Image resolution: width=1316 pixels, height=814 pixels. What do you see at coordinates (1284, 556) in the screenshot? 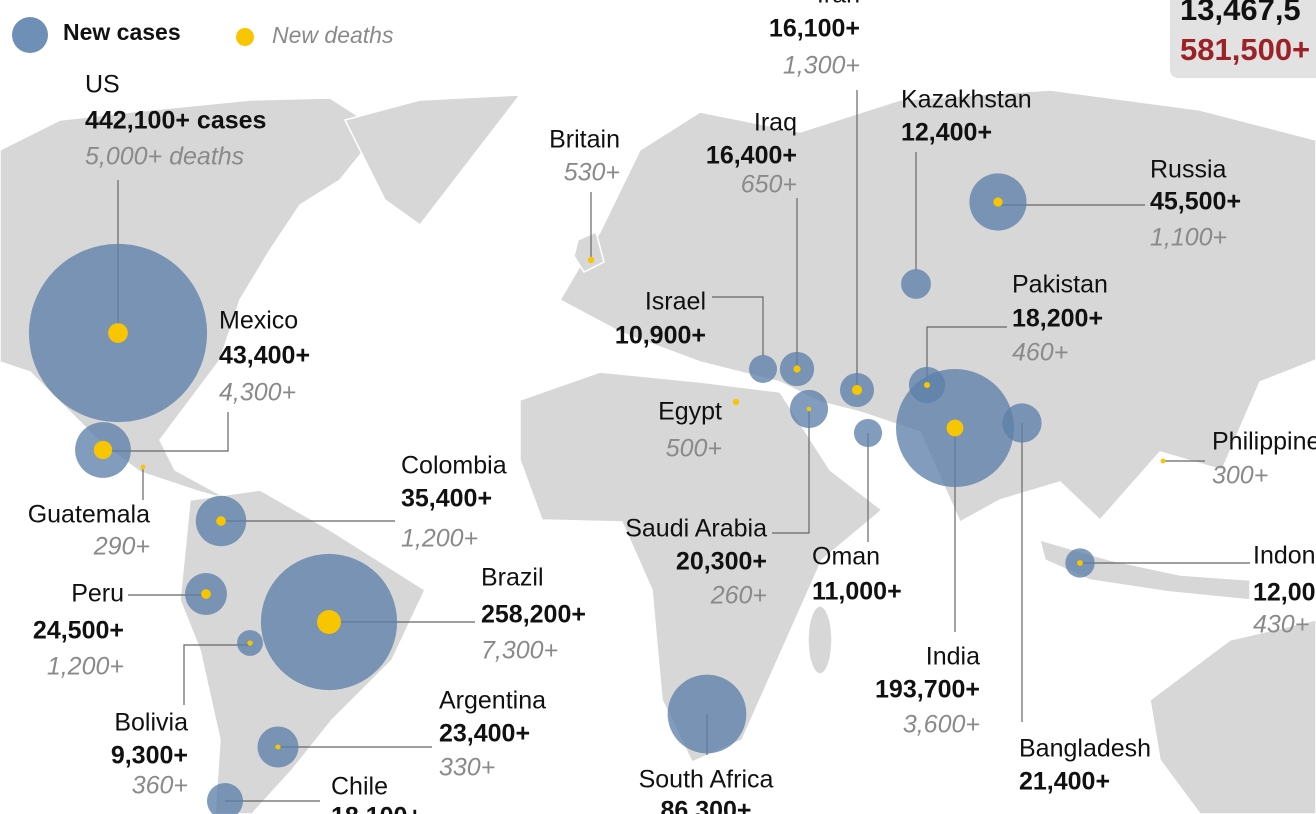
I see `country-name: Indonesia` at bounding box center [1284, 556].